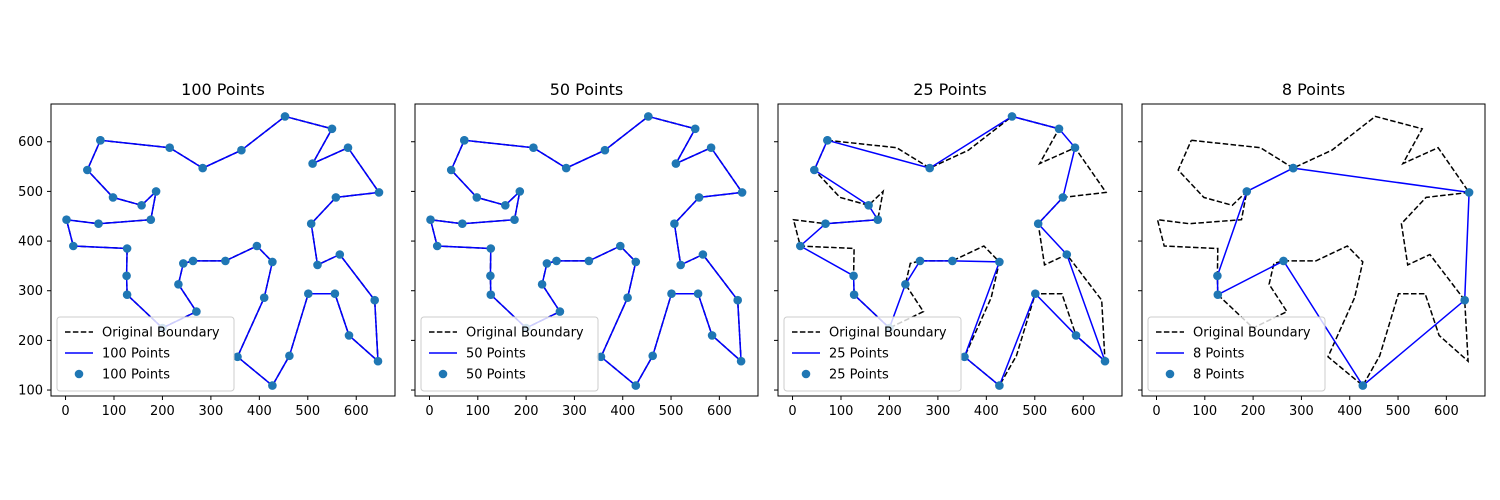 The width and height of the screenshot is (1500, 500). What do you see at coordinates (30, 291) in the screenshot?
I see `y-tick-label: 300` at bounding box center [30, 291].